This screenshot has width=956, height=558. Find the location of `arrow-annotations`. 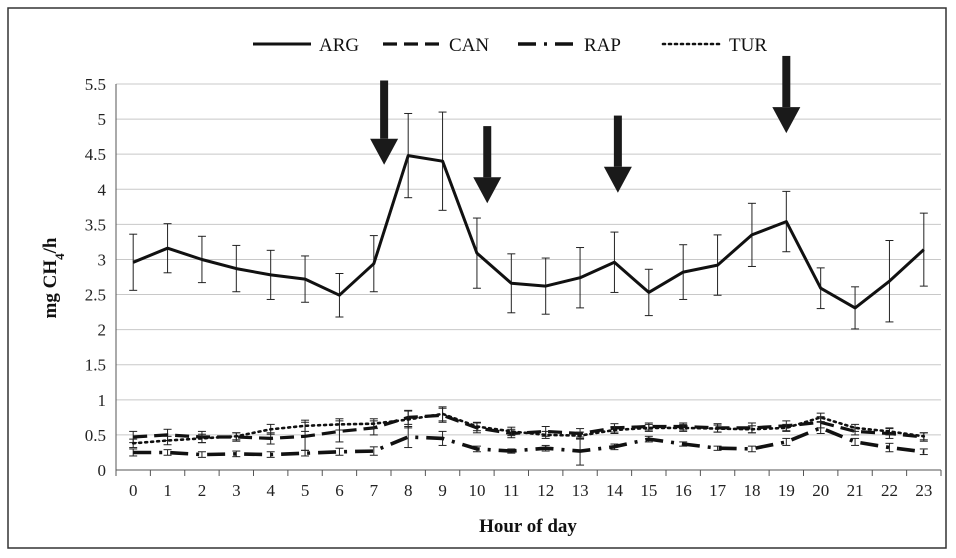

arrow-annotations is located at coordinates (585, 129).